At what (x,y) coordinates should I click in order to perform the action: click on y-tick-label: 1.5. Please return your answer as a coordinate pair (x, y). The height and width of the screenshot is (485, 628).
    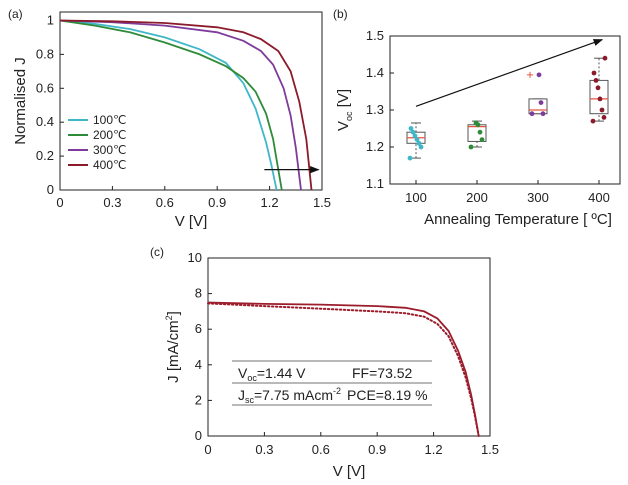
    Looking at the image, I should click on (375, 35).